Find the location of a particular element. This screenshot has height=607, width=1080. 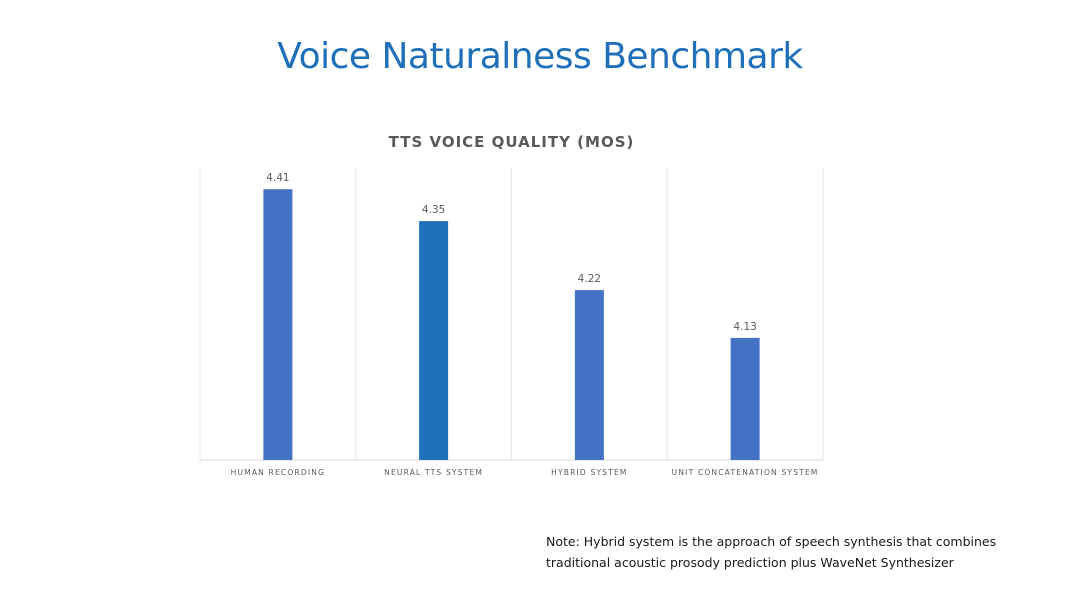

category-label: NEURAL TTS SYSTEM is located at coordinates (433, 472).